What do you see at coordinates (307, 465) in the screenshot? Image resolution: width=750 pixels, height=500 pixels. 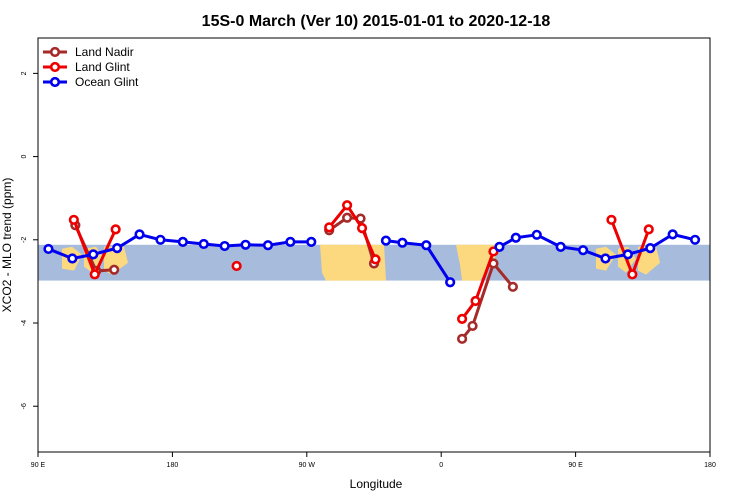 I see `x-tick-label: 90 W` at bounding box center [307, 465].